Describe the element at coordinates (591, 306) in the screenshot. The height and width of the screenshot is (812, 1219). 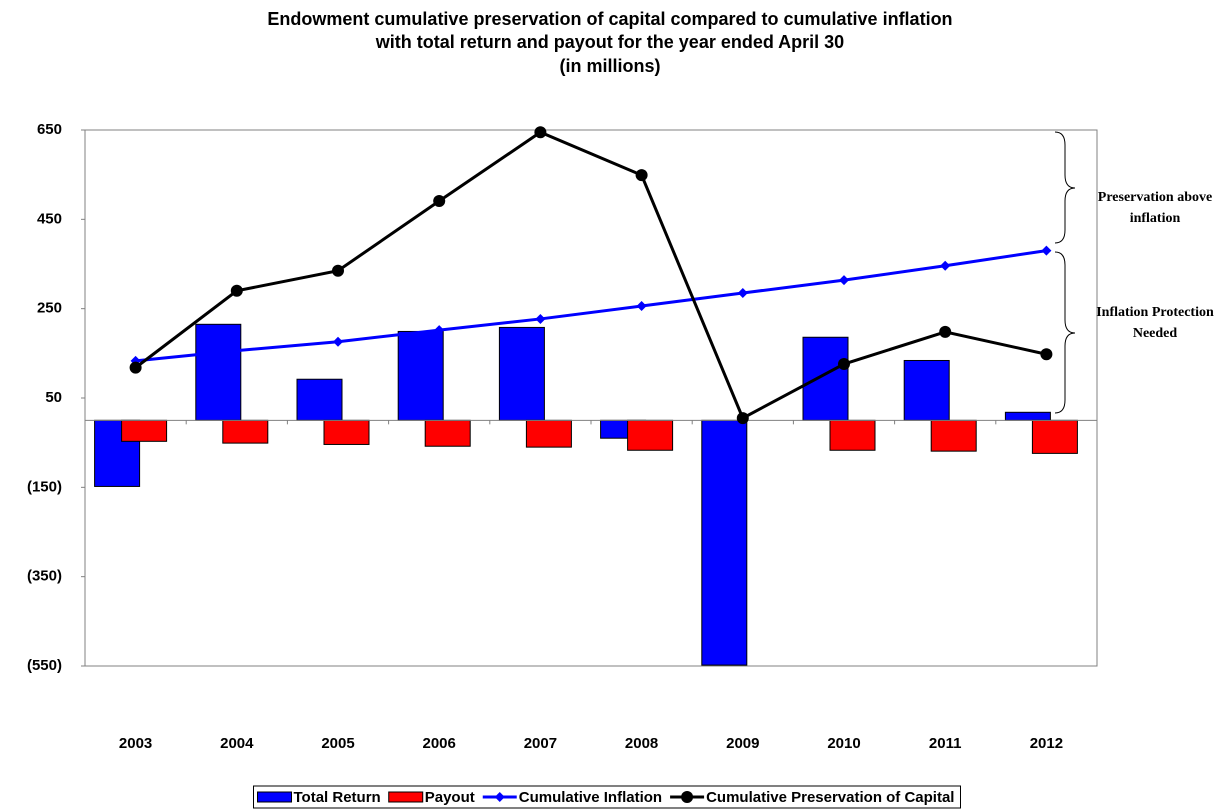
I see `line` at that location.